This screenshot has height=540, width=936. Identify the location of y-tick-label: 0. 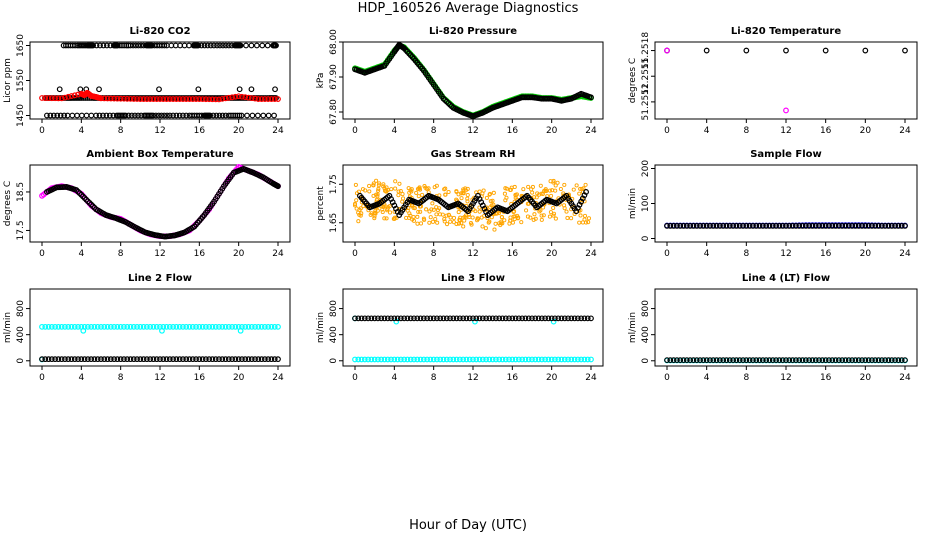
(646, 238).